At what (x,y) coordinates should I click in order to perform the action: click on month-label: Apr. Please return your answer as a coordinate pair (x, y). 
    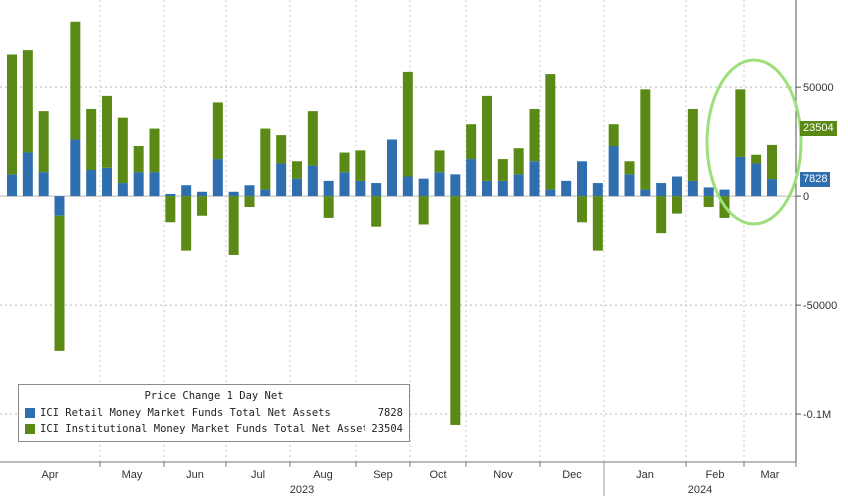
    Looking at the image, I should click on (49, 475).